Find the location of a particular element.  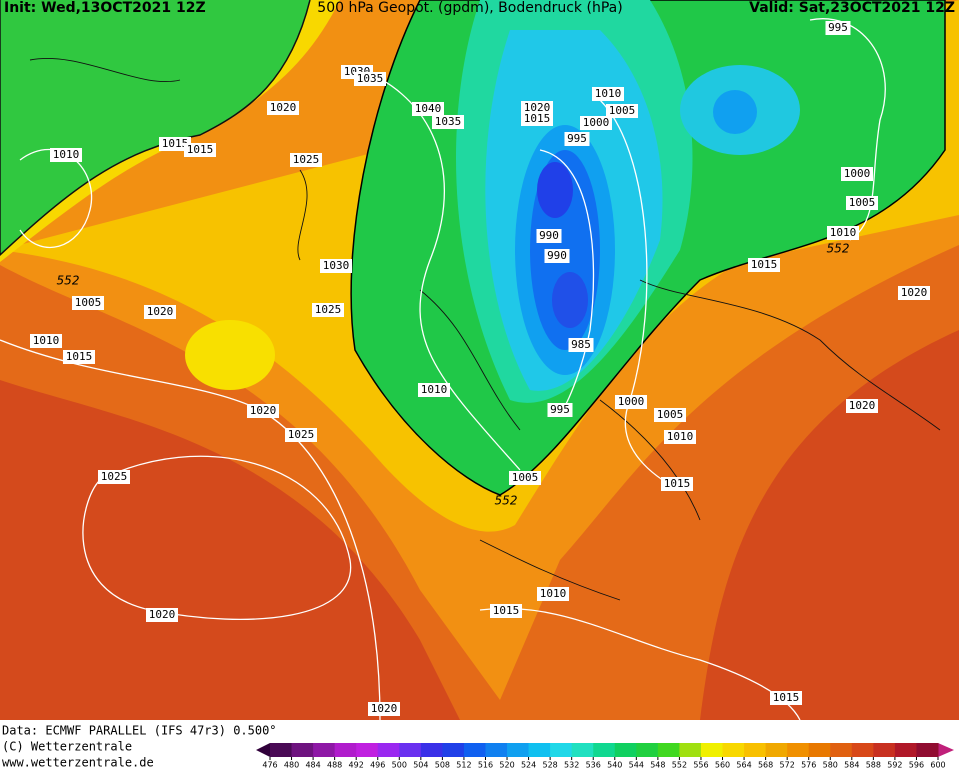

isobar-label: 985 is located at coordinates (581, 344).